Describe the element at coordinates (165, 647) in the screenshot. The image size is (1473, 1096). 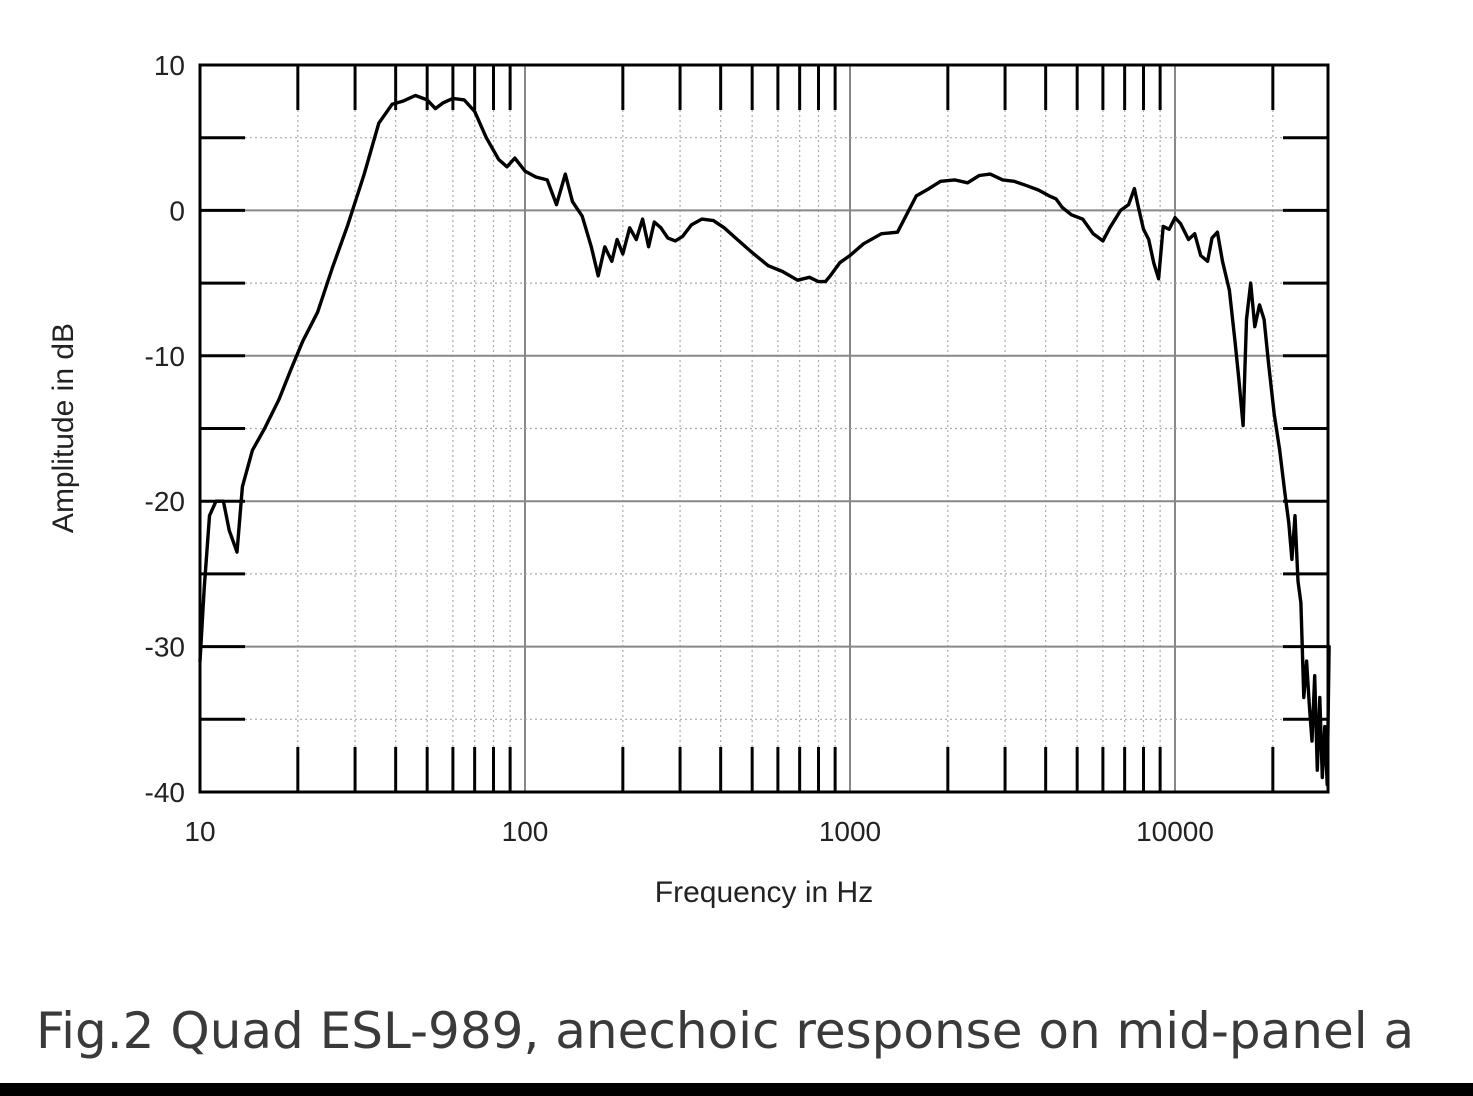
I see `y-tick-label: -30` at that location.